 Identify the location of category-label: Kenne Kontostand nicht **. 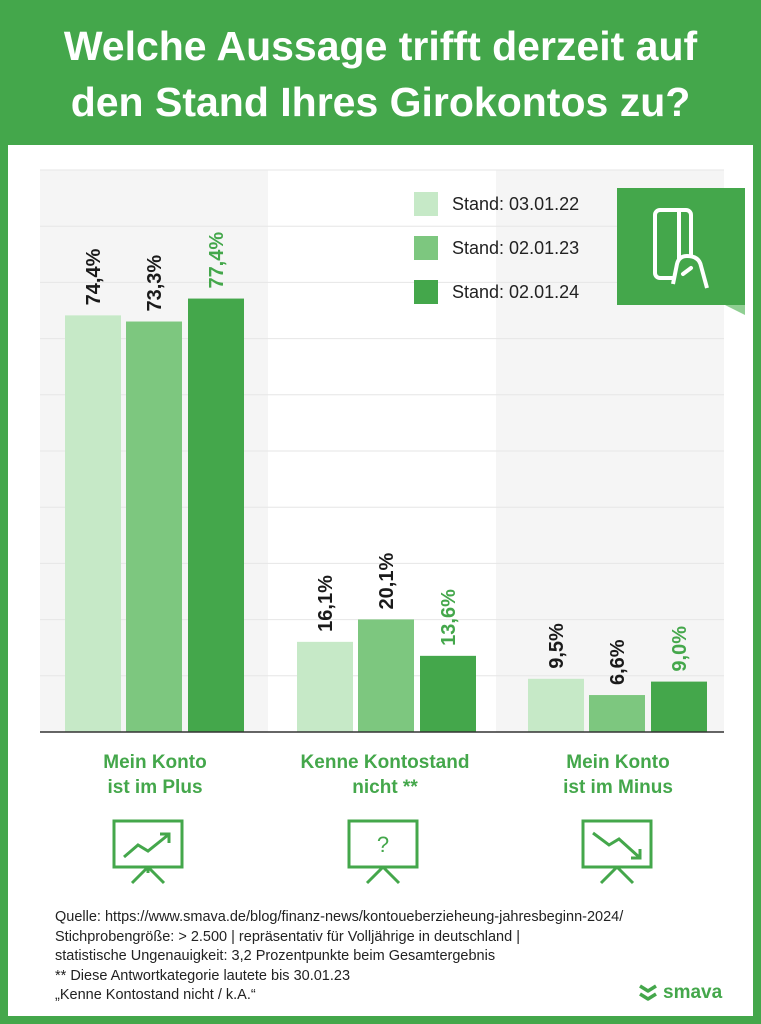
(385, 775).